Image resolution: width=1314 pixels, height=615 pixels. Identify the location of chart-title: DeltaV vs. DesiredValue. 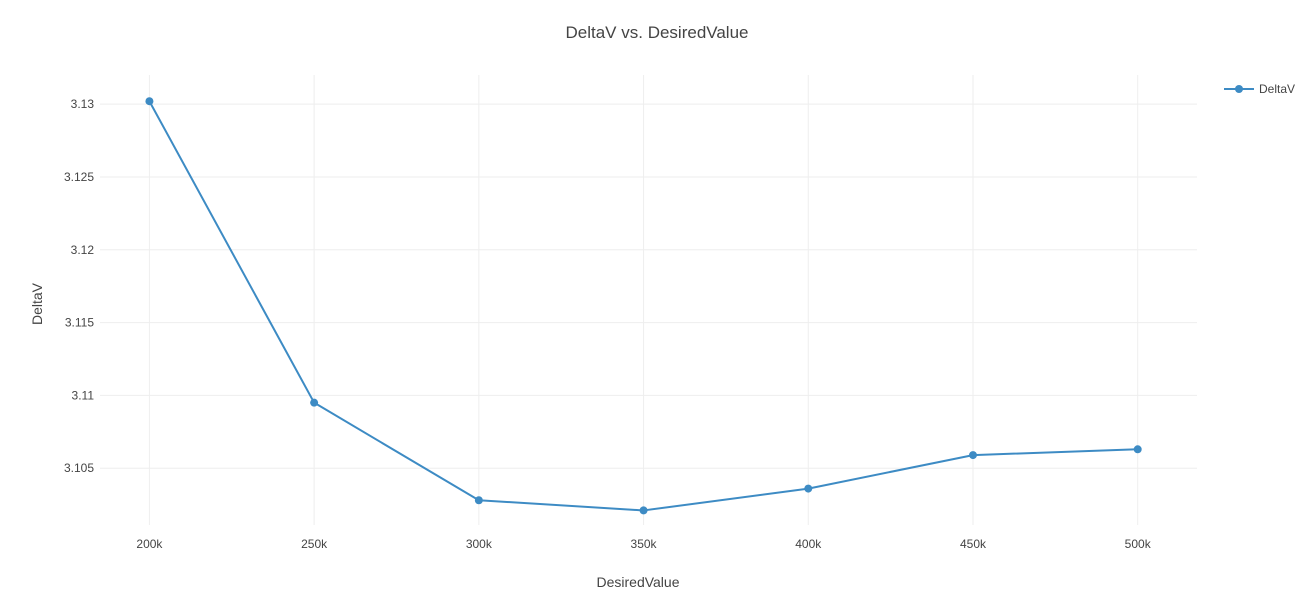
(657, 32).